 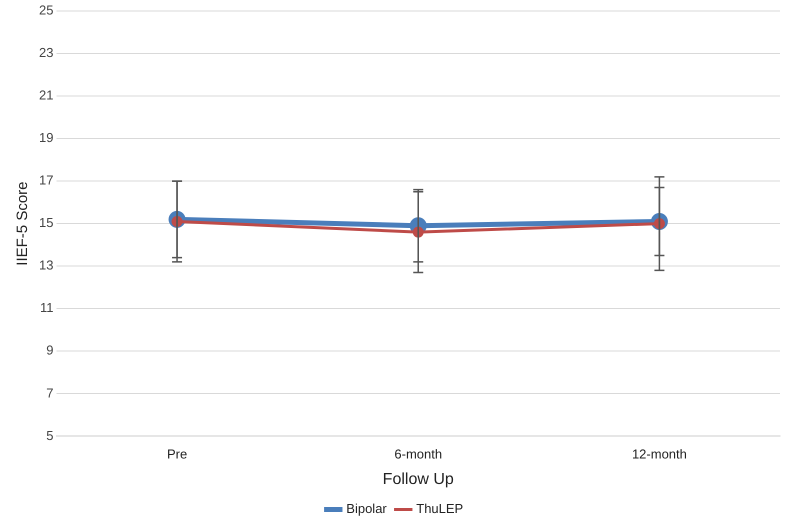 What do you see at coordinates (418, 454) in the screenshot?
I see `x-tick-label: 6-month` at bounding box center [418, 454].